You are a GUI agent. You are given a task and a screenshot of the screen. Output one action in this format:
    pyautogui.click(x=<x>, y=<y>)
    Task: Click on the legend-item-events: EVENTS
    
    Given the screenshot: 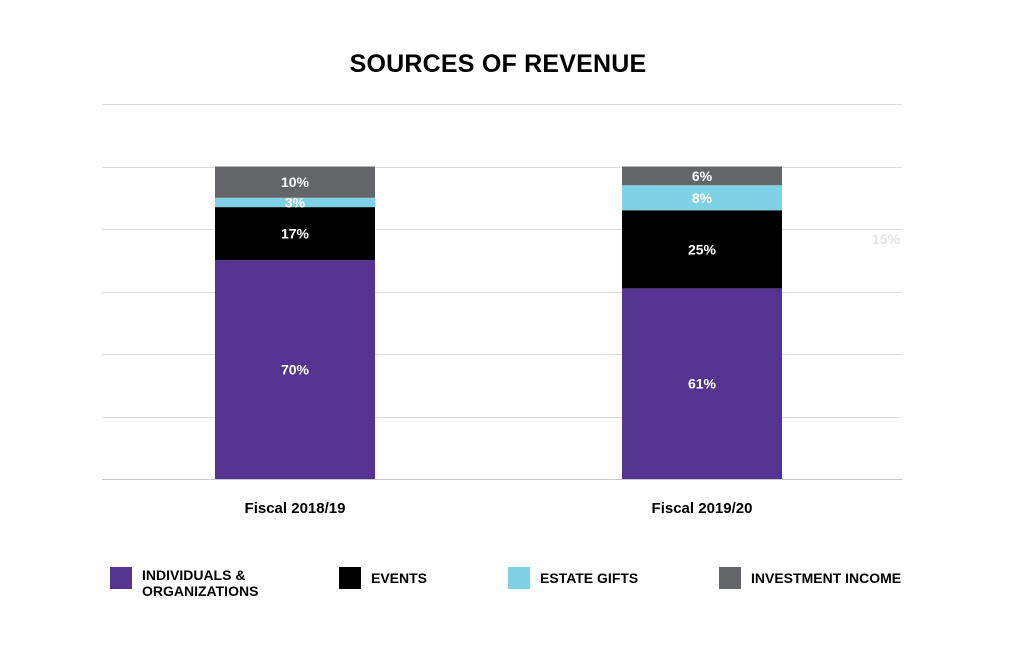 What is the action you would take?
    pyautogui.click(x=383, y=578)
    